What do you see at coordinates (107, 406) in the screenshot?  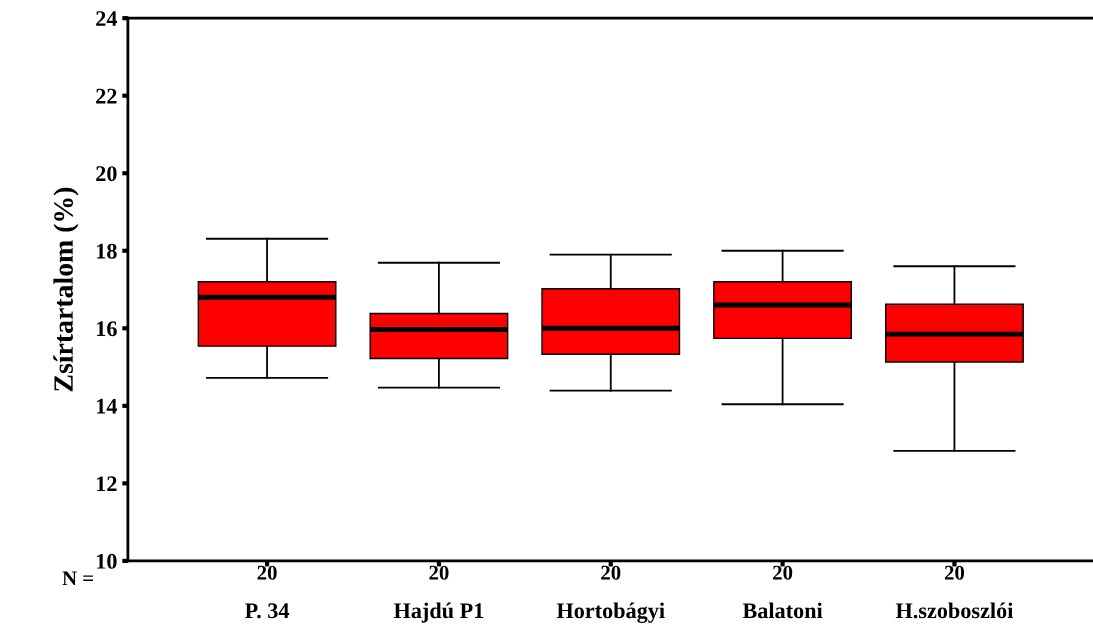 I see `y-tick-label: 14` at bounding box center [107, 406].